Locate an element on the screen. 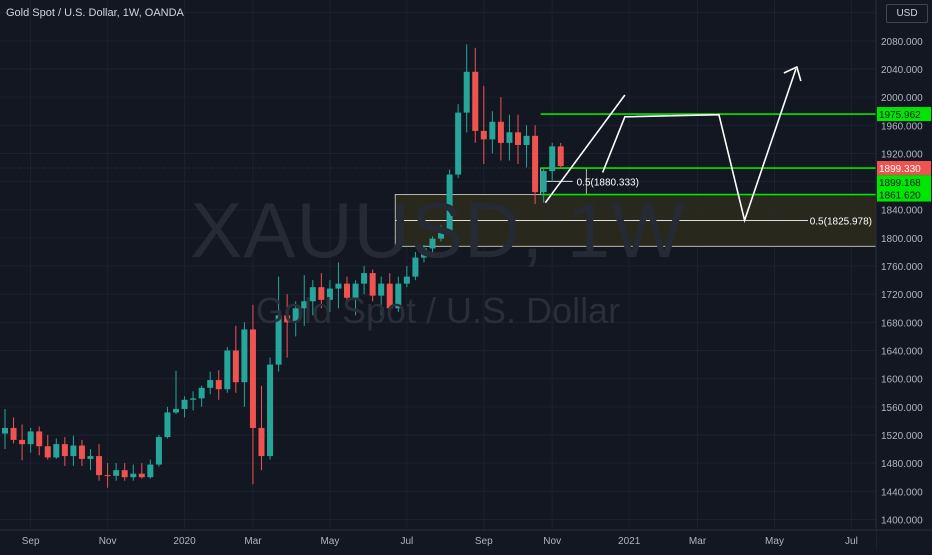  fib-label: 0.5(1825.978) is located at coordinates (841, 221).